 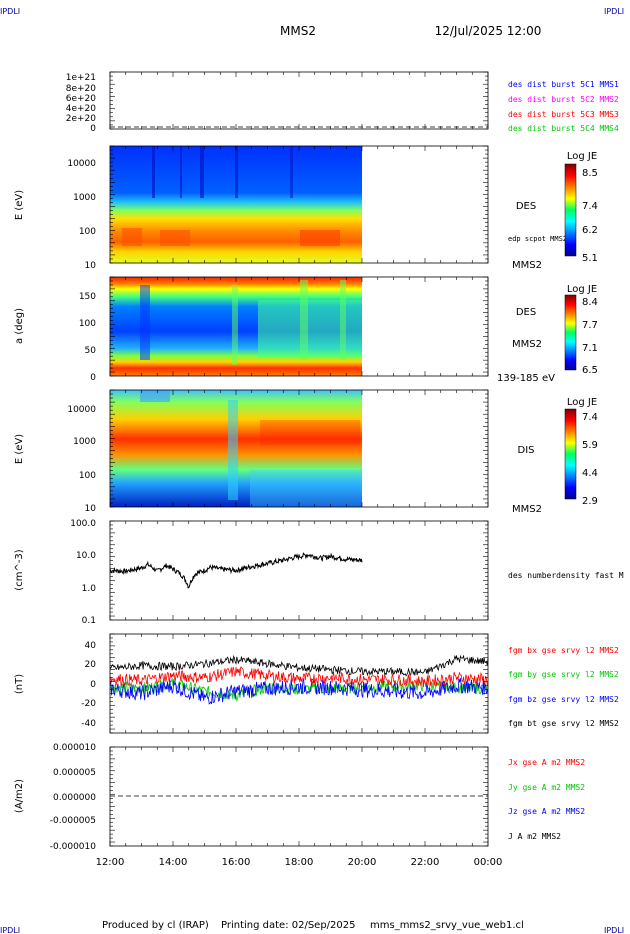 I want to click on p6-ylabel: (nT), so click(x=19, y=684).